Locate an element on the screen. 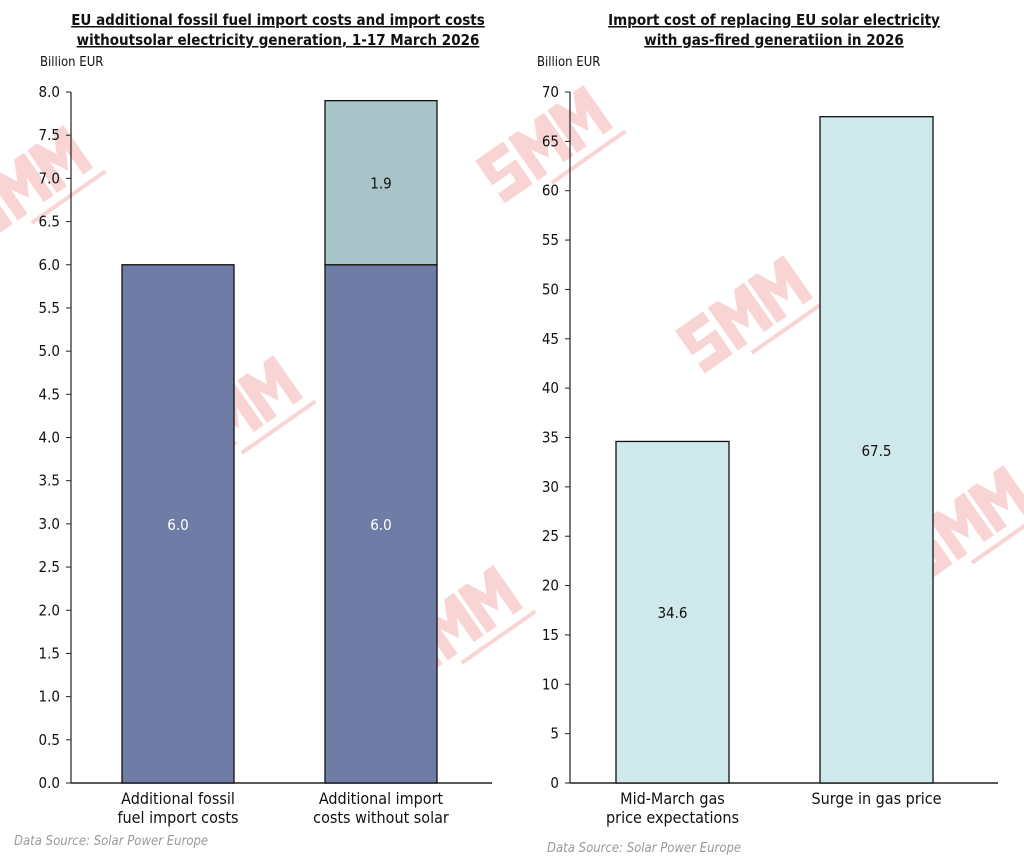 This screenshot has width=1024, height=863. x-category-label: Additional import is located at coordinates (381, 798).